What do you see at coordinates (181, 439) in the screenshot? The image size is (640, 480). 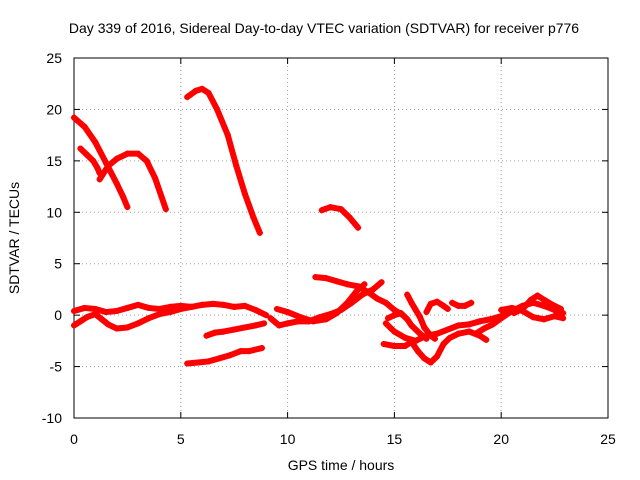 I see `x-tick-label: 5` at bounding box center [181, 439].